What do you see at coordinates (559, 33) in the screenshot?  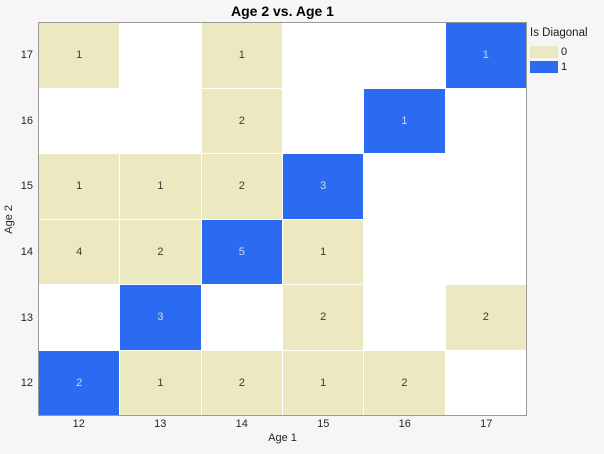 I see `legend-title: Is Diagonal` at bounding box center [559, 33].